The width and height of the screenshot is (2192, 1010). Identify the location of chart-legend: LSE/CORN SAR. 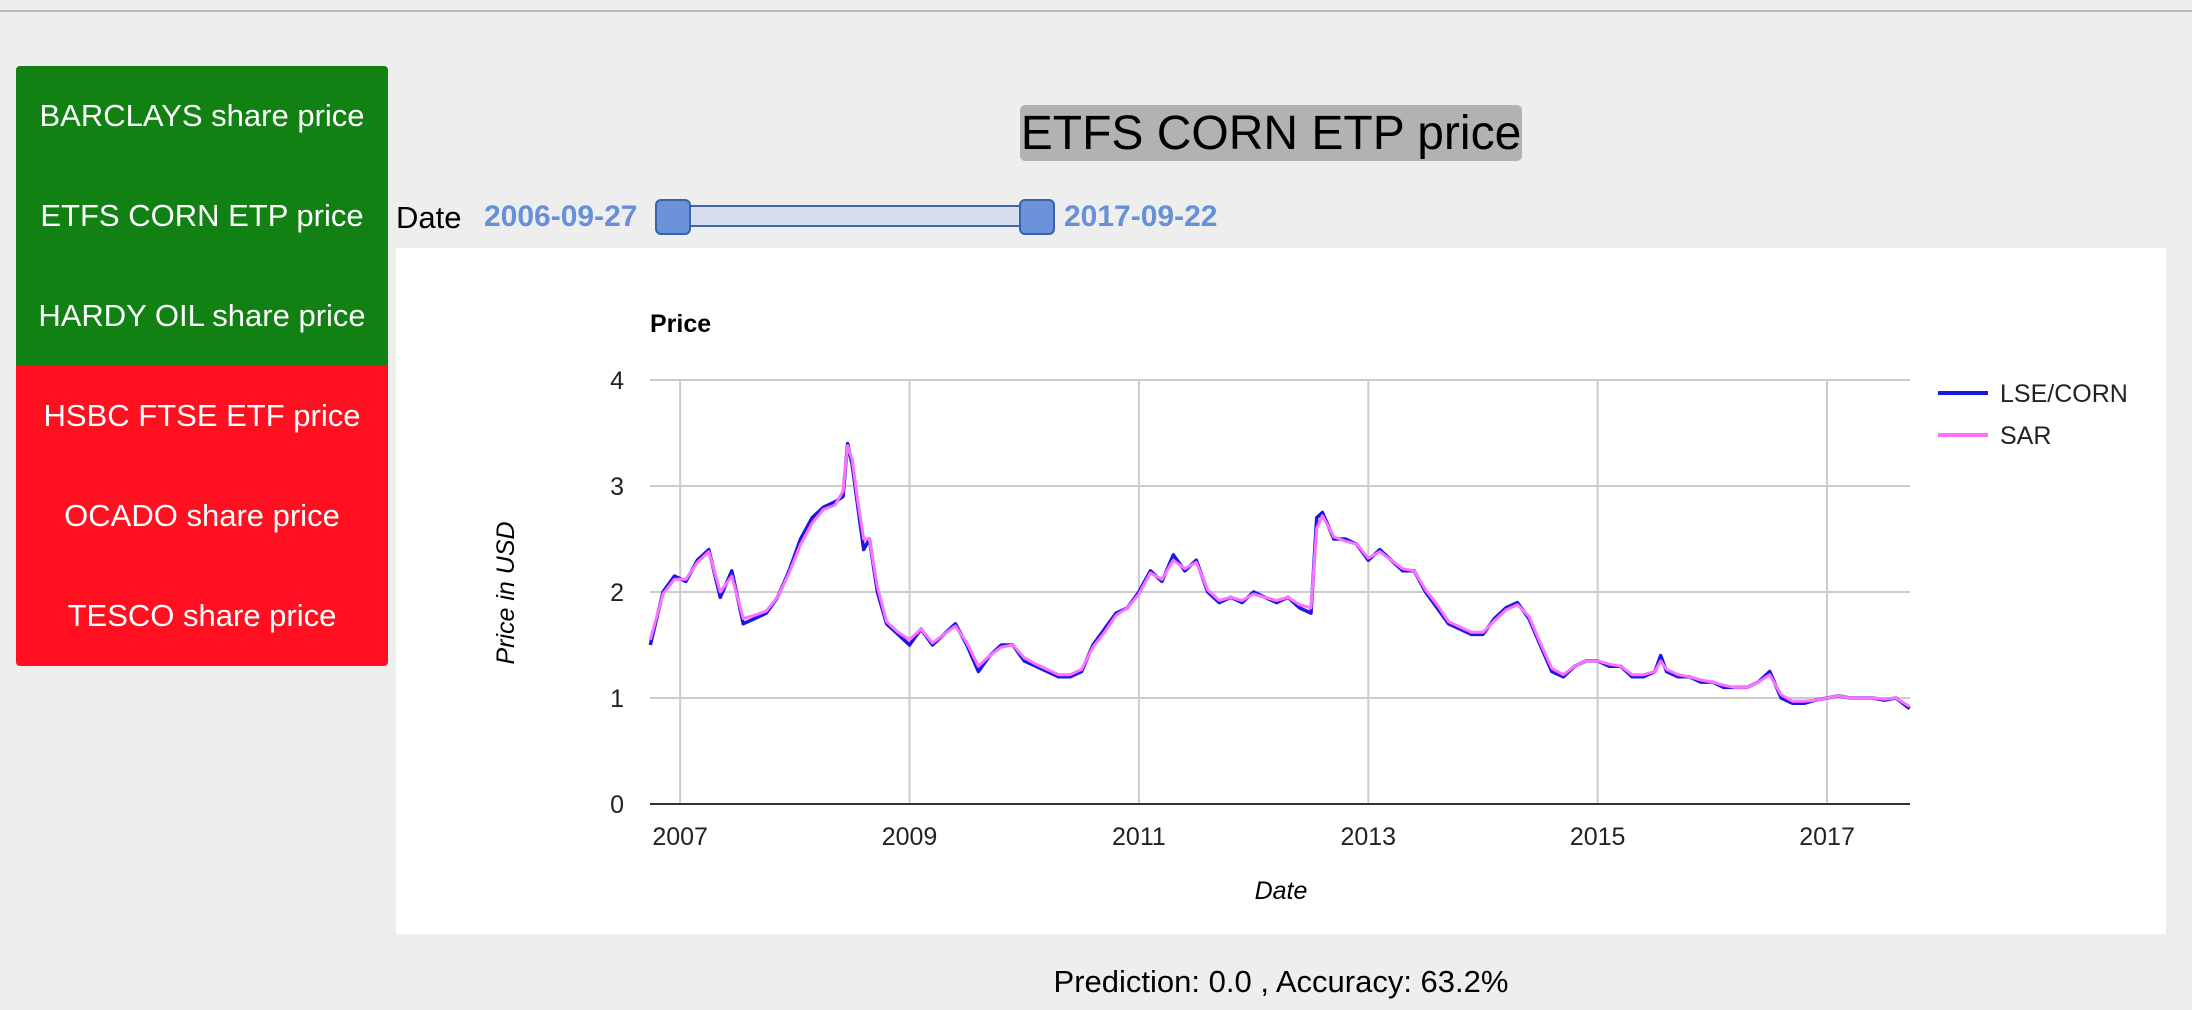
(2033, 415).